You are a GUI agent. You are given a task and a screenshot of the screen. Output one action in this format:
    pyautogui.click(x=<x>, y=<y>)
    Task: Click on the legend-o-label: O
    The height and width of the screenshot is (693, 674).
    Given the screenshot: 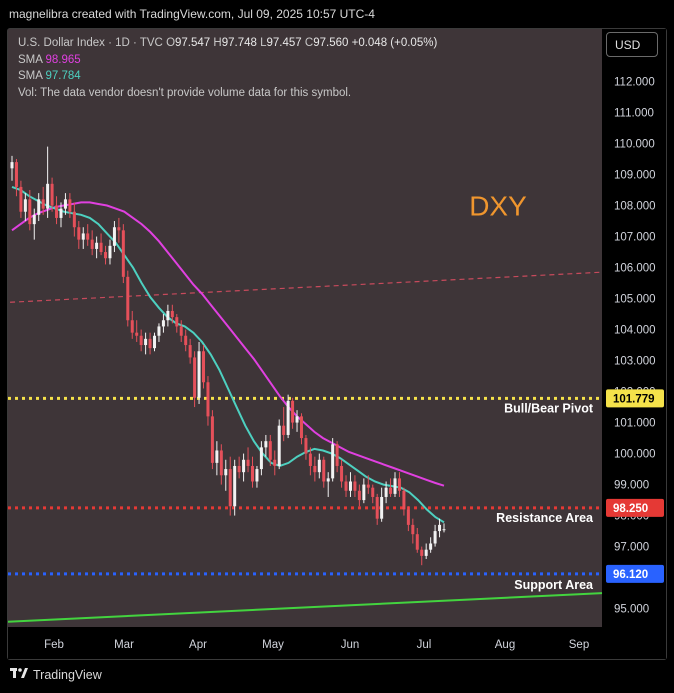 What is the action you would take?
    pyautogui.click(x=171, y=43)
    